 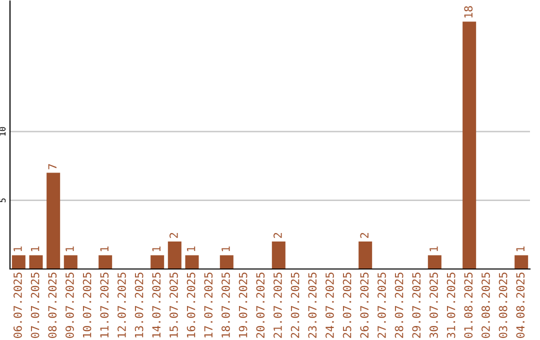 I want to click on x-tick-label: 31.07.2025, so click(x=451, y=305).